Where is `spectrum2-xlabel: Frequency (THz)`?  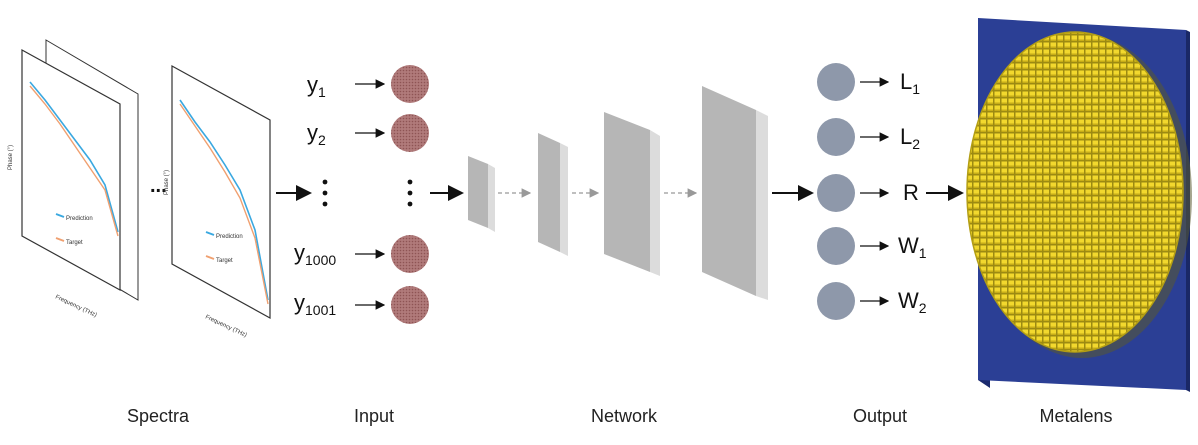 spectrum2-xlabel: Frequency (THz) is located at coordinates (225, 326).